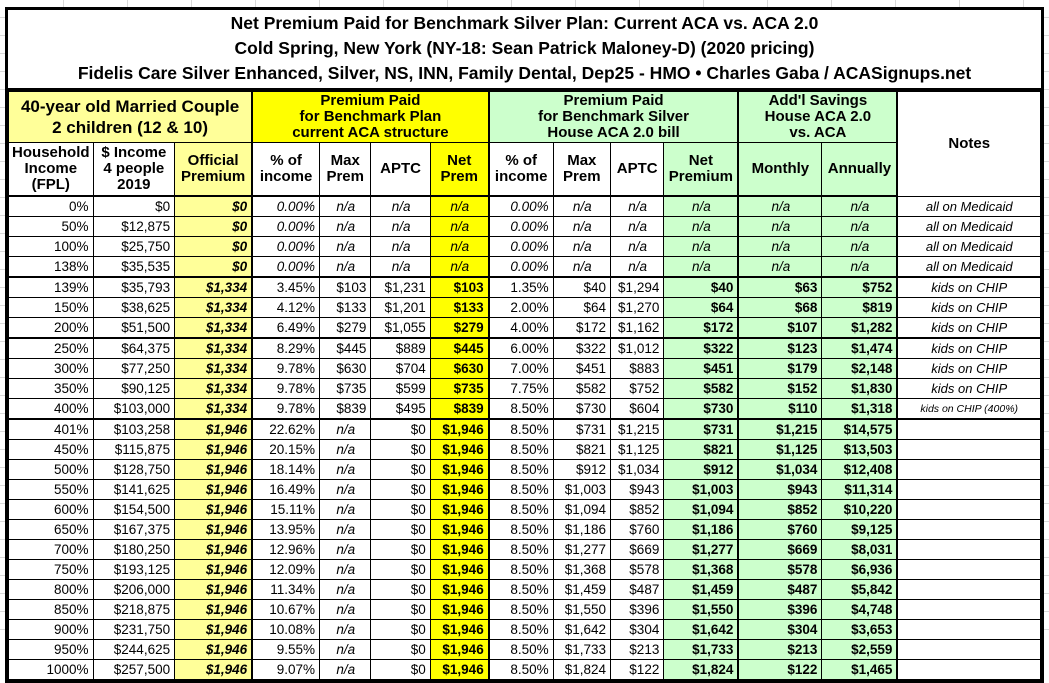 This screenshot has height=683, width=1049. Describe the element at coordinates (286, 589) in the screenshot. I see `cell-aca-pct-of-income: 11.34%` at that location.